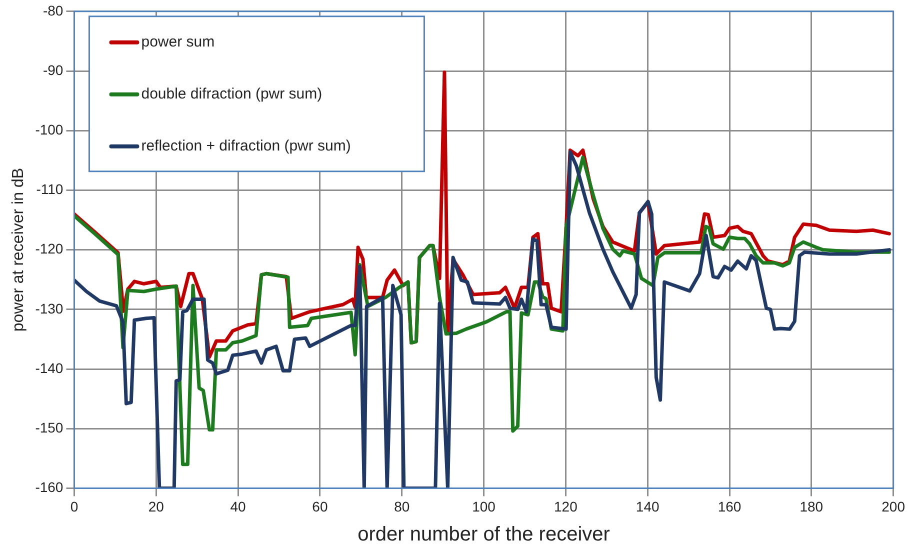  Describe the element at coordinates (178, 42) in the screenshot. I see `legend-label: power sum` at that location.